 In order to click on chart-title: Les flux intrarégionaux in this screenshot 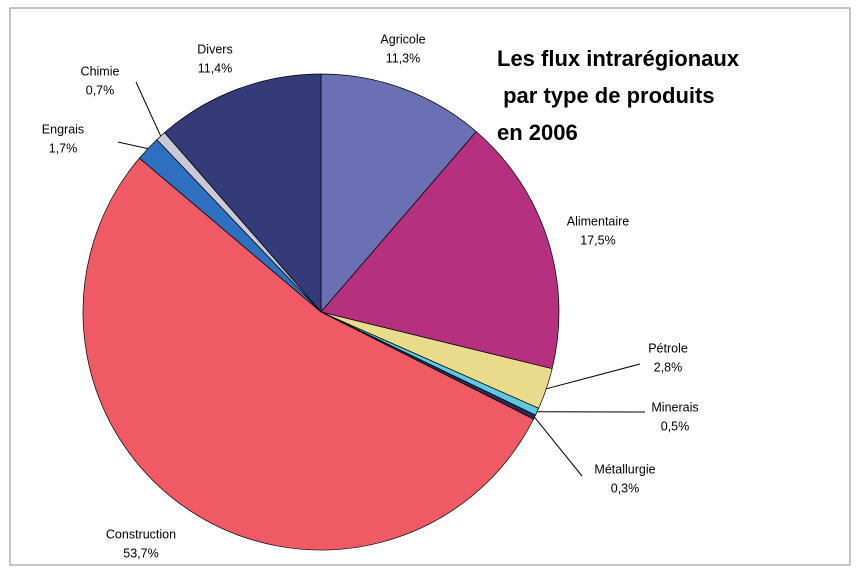, I will do `click(618, 58)`.